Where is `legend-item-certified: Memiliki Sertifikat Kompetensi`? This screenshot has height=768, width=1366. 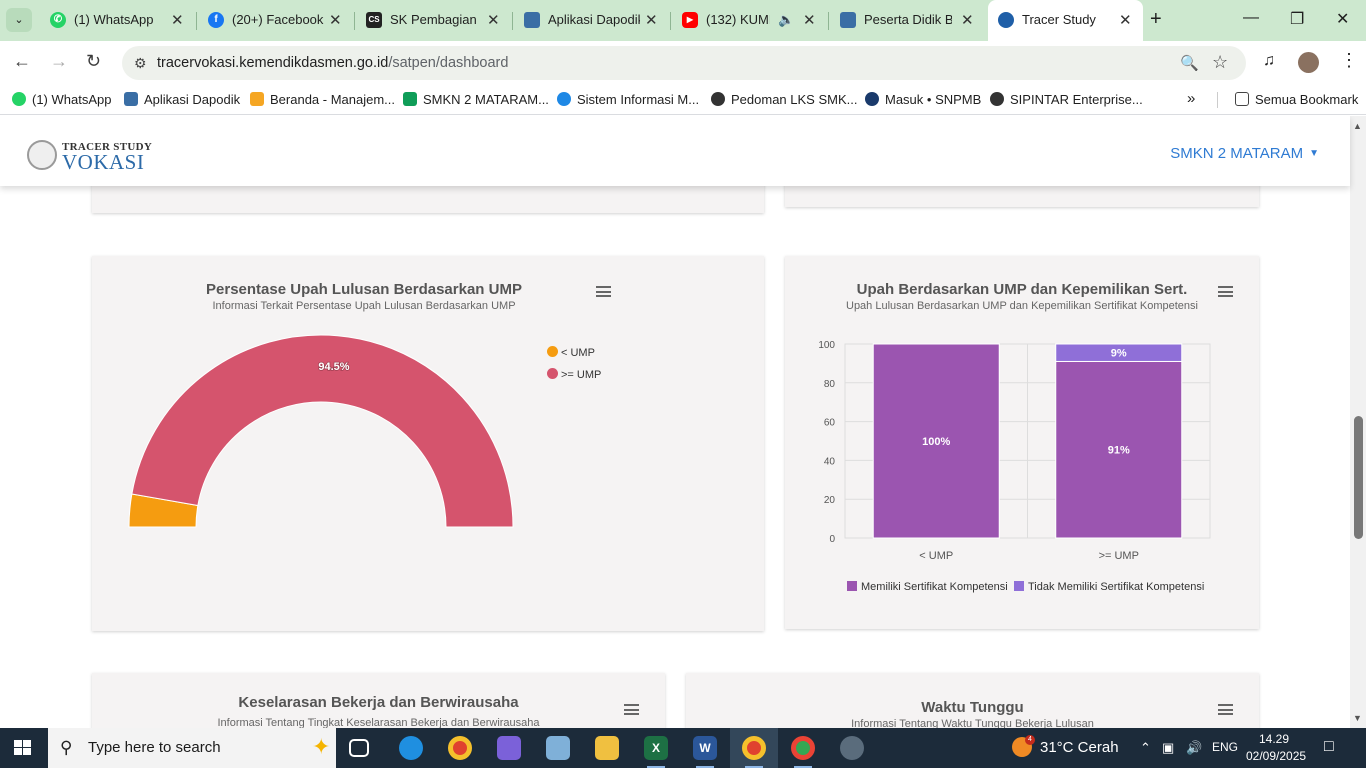 legend-item-certified: Memiliki Sertifikat Kompetensi is located at coordinates (927, 587).